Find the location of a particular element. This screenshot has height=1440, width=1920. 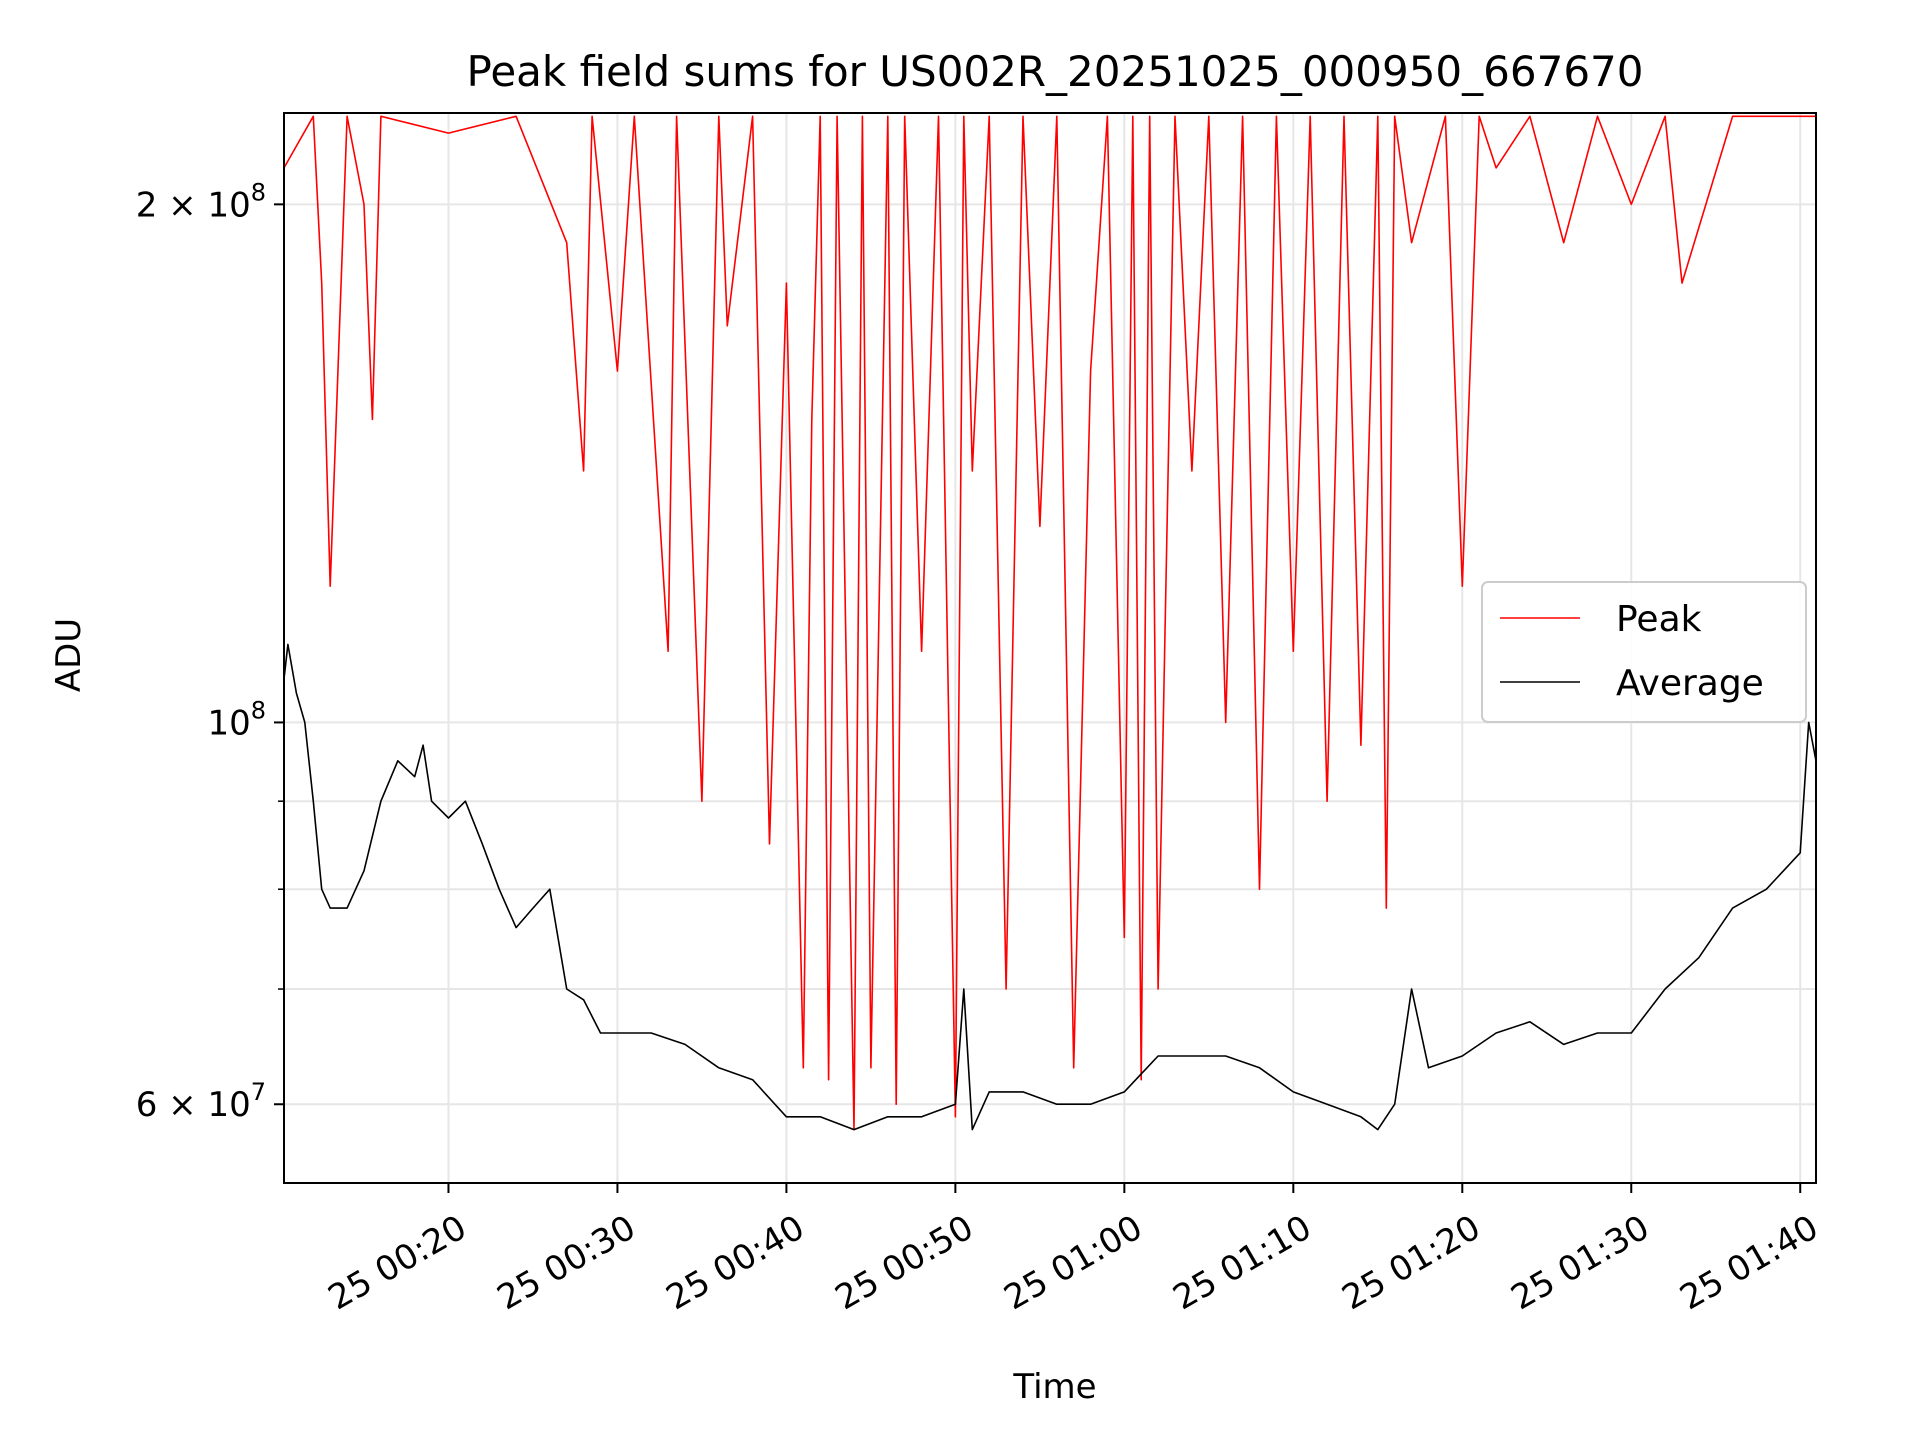

y-axis-label: ADU is located at coordinates (69, 655).